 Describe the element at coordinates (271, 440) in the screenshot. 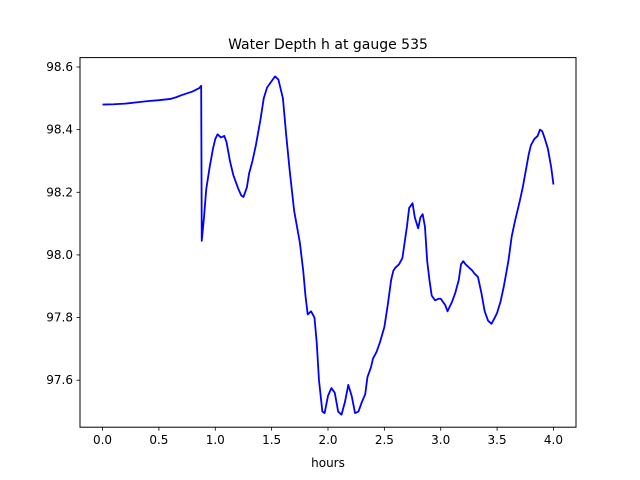

I see `x-tick-label: 1.5` at that location.